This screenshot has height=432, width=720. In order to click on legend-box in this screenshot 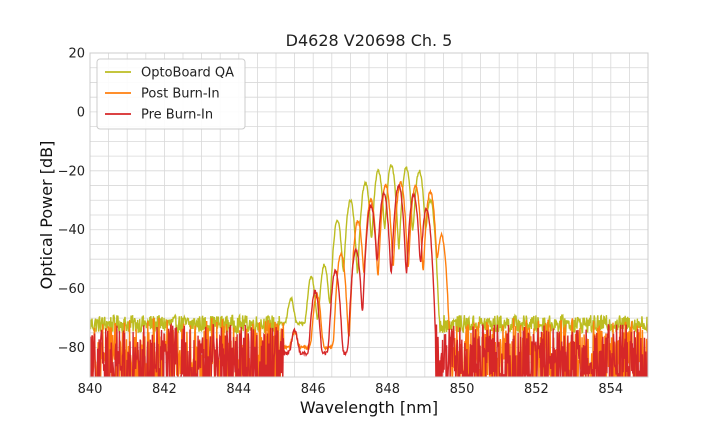, I will do `click(171, 94)`.